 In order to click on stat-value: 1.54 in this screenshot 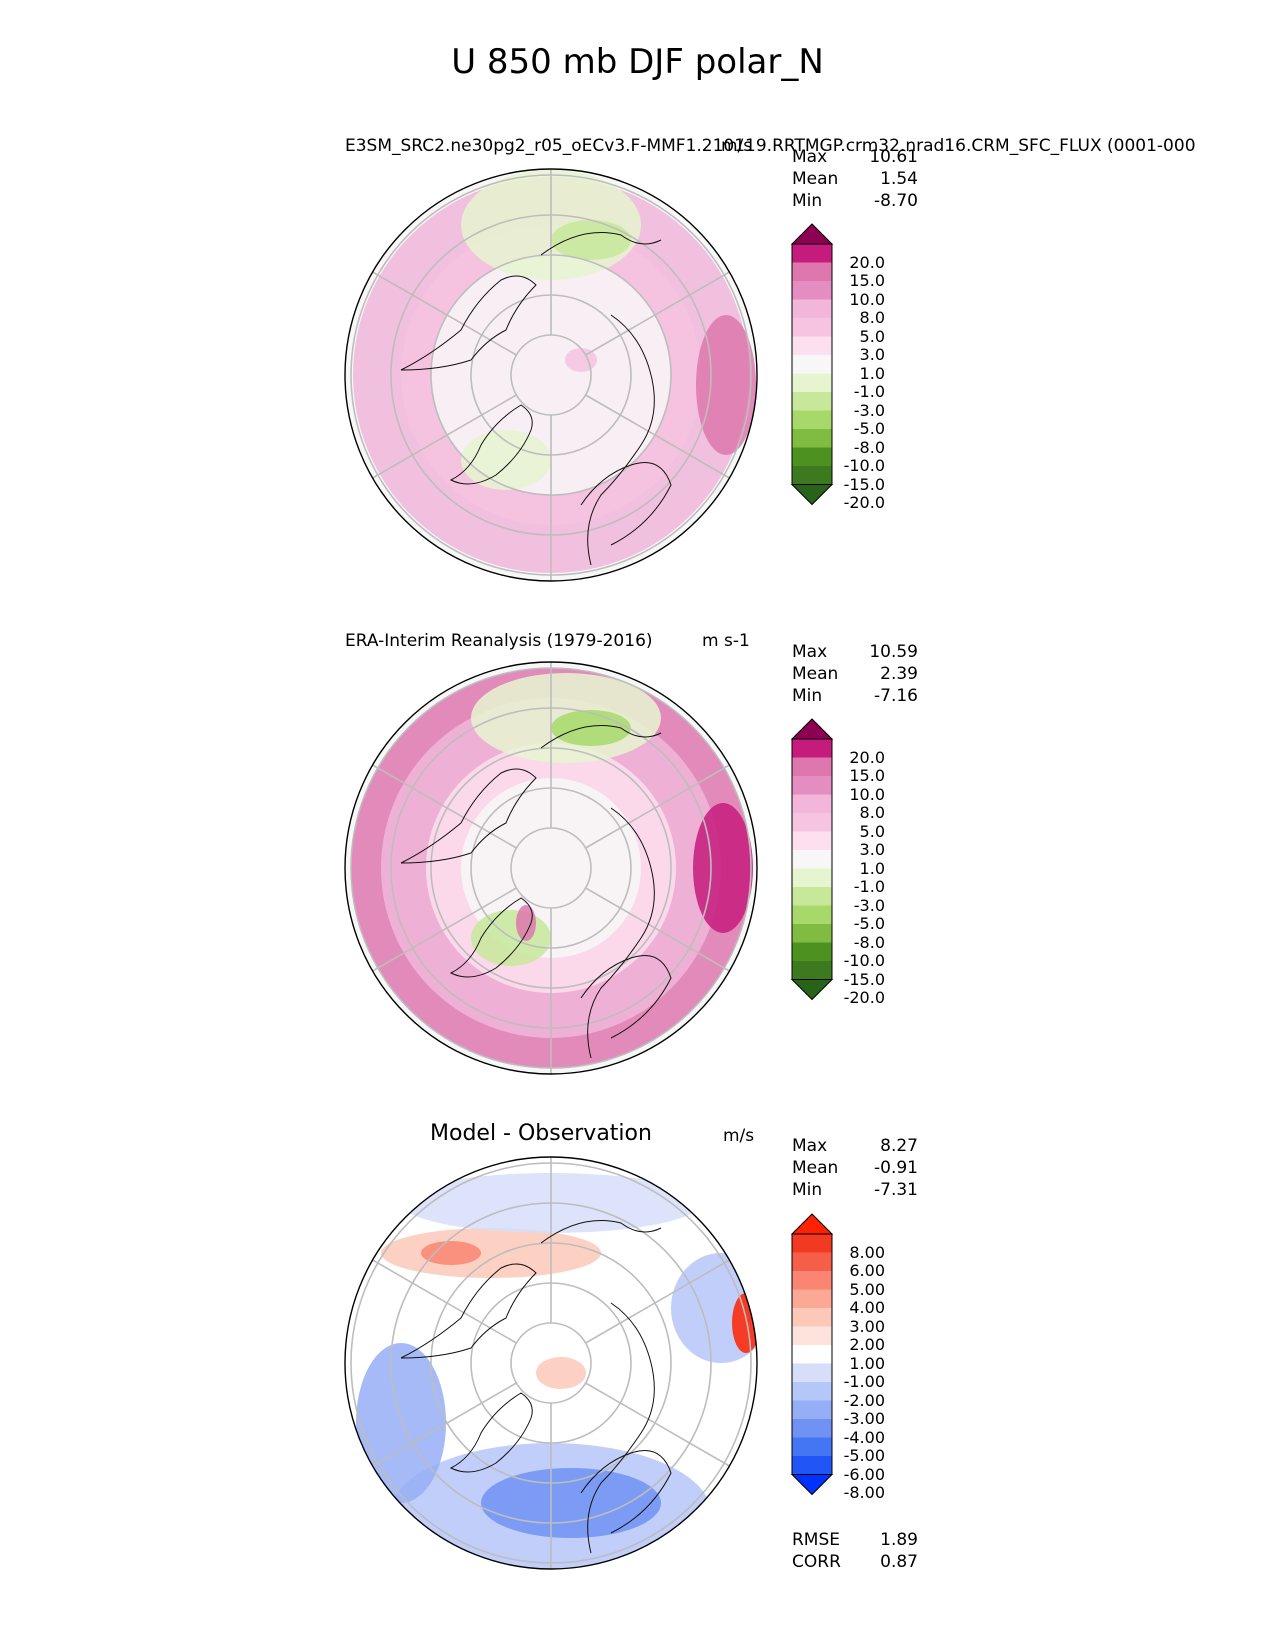, I will do `click(899, 179)`.